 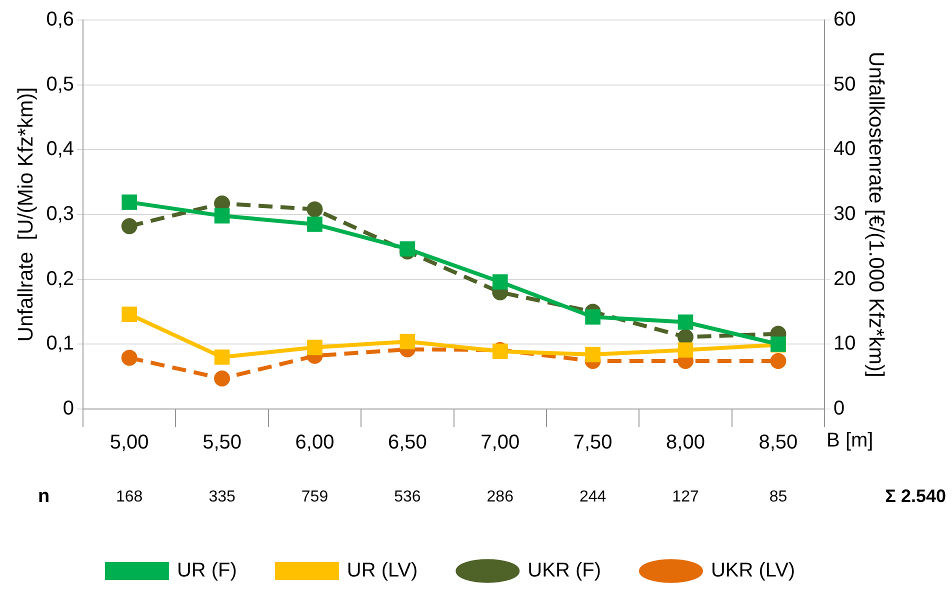 I want to click on text: 85, so click(x=778, y=497).